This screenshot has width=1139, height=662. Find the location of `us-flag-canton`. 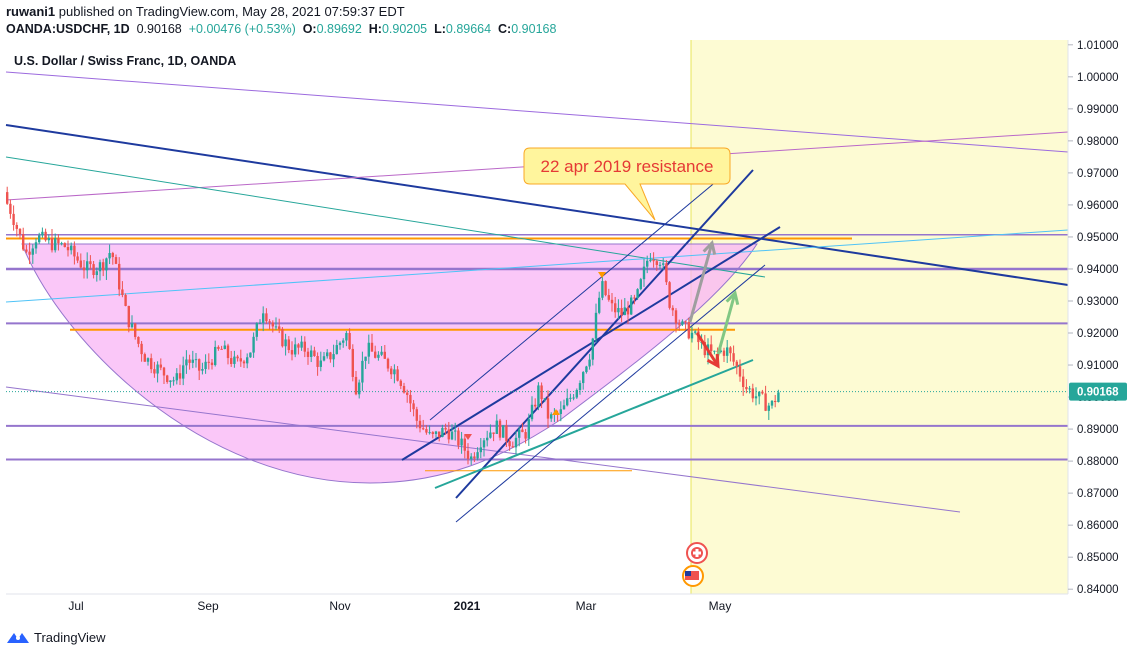

us-flag-canton is located at coordinates (688, 573).